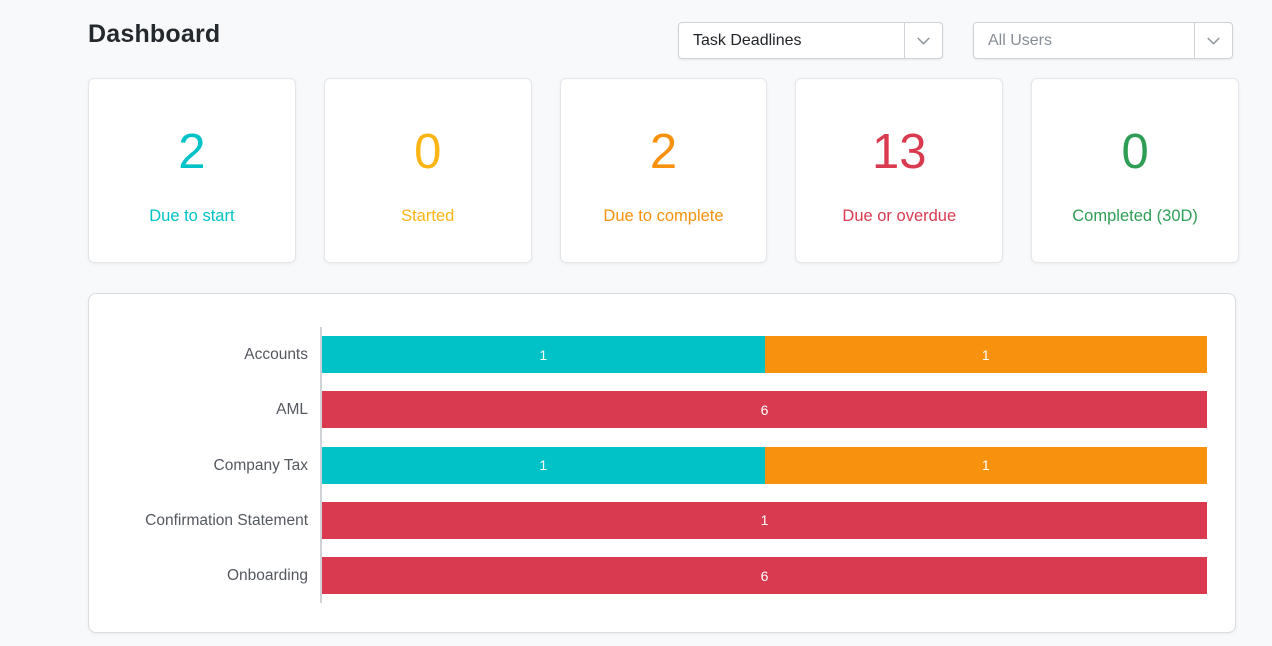 This screenshot has width=1272, height=646. I want to click on stat-card-due-to-start: 2 Due to start, so click(192, 170).